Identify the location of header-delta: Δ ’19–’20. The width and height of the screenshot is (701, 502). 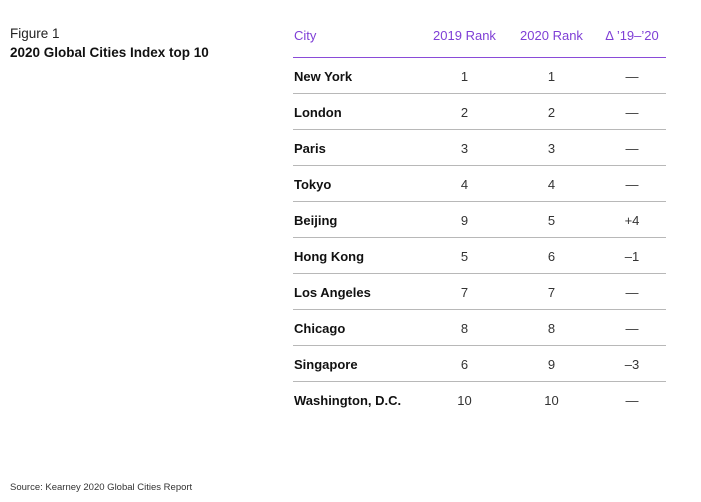
(632, 35).